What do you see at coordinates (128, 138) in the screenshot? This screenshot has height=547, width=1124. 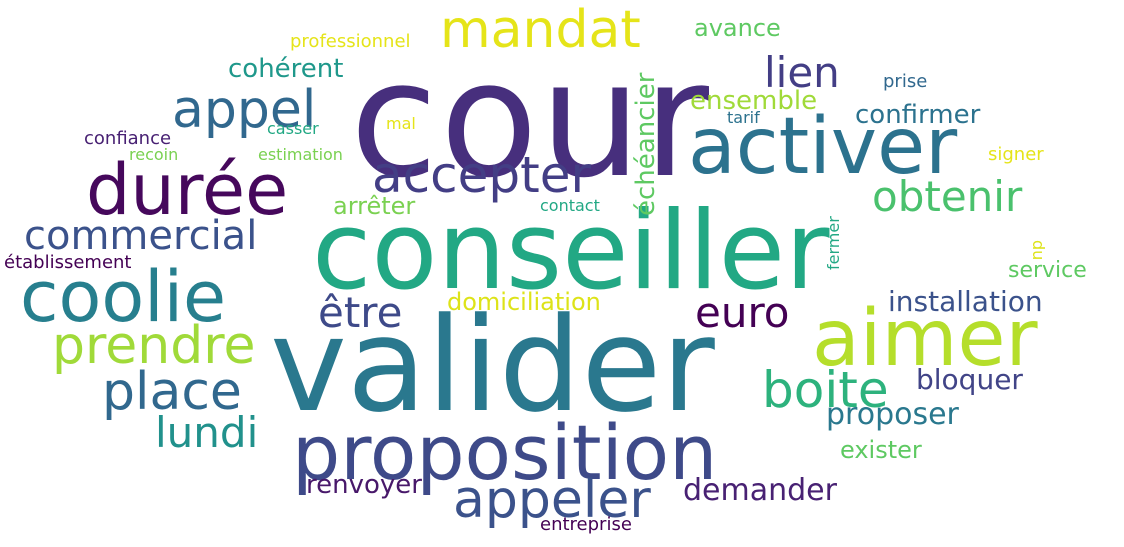 I see `word: confiance` at bounding box center [128, 138].